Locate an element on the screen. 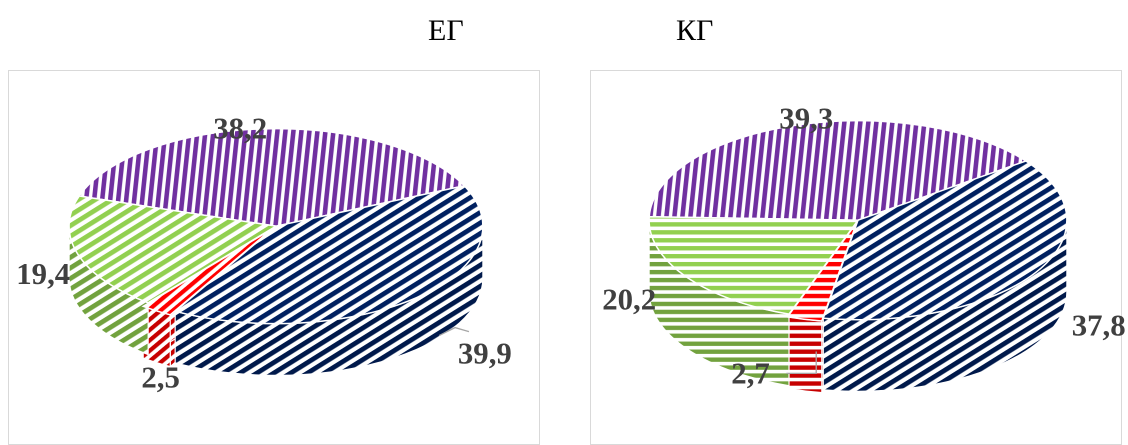 The width and height of the screenshot is (1128, 445). data-label-1: 39,9 is located at coordinates (485, 353).